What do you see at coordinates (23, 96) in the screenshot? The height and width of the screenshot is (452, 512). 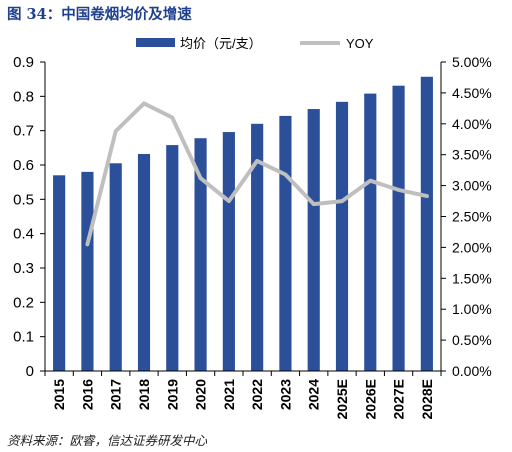 I see `left-tick-label: 0.8` at bounding box center [23, 96].